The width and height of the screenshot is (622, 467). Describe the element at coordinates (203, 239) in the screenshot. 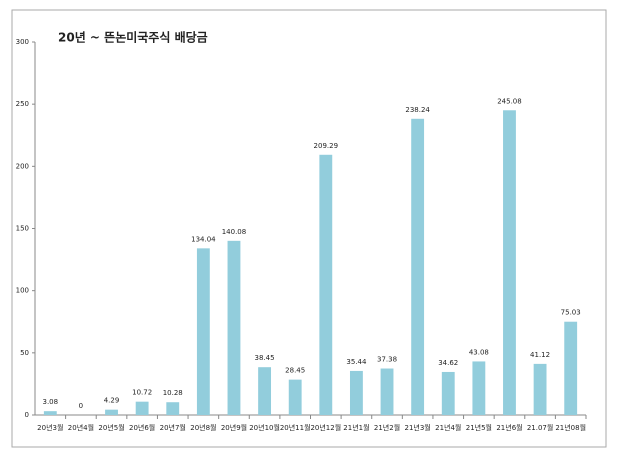

I see `value-label: 134.04` at that location.